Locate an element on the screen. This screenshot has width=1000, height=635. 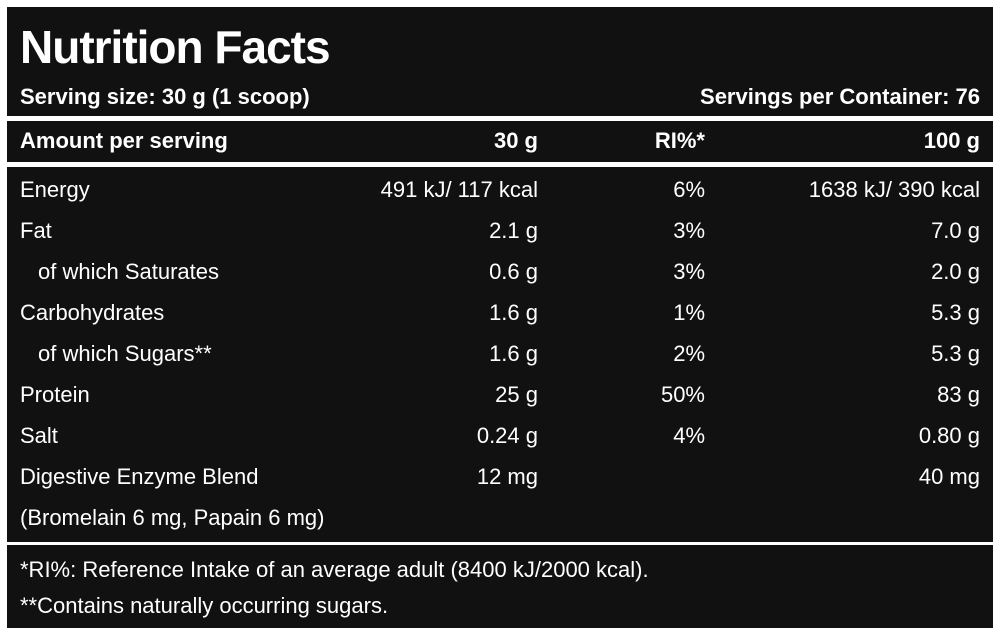
nutrient-row: of which Saturates 0.6 g 3% 2.0 g is located at coordinates (500, 273).